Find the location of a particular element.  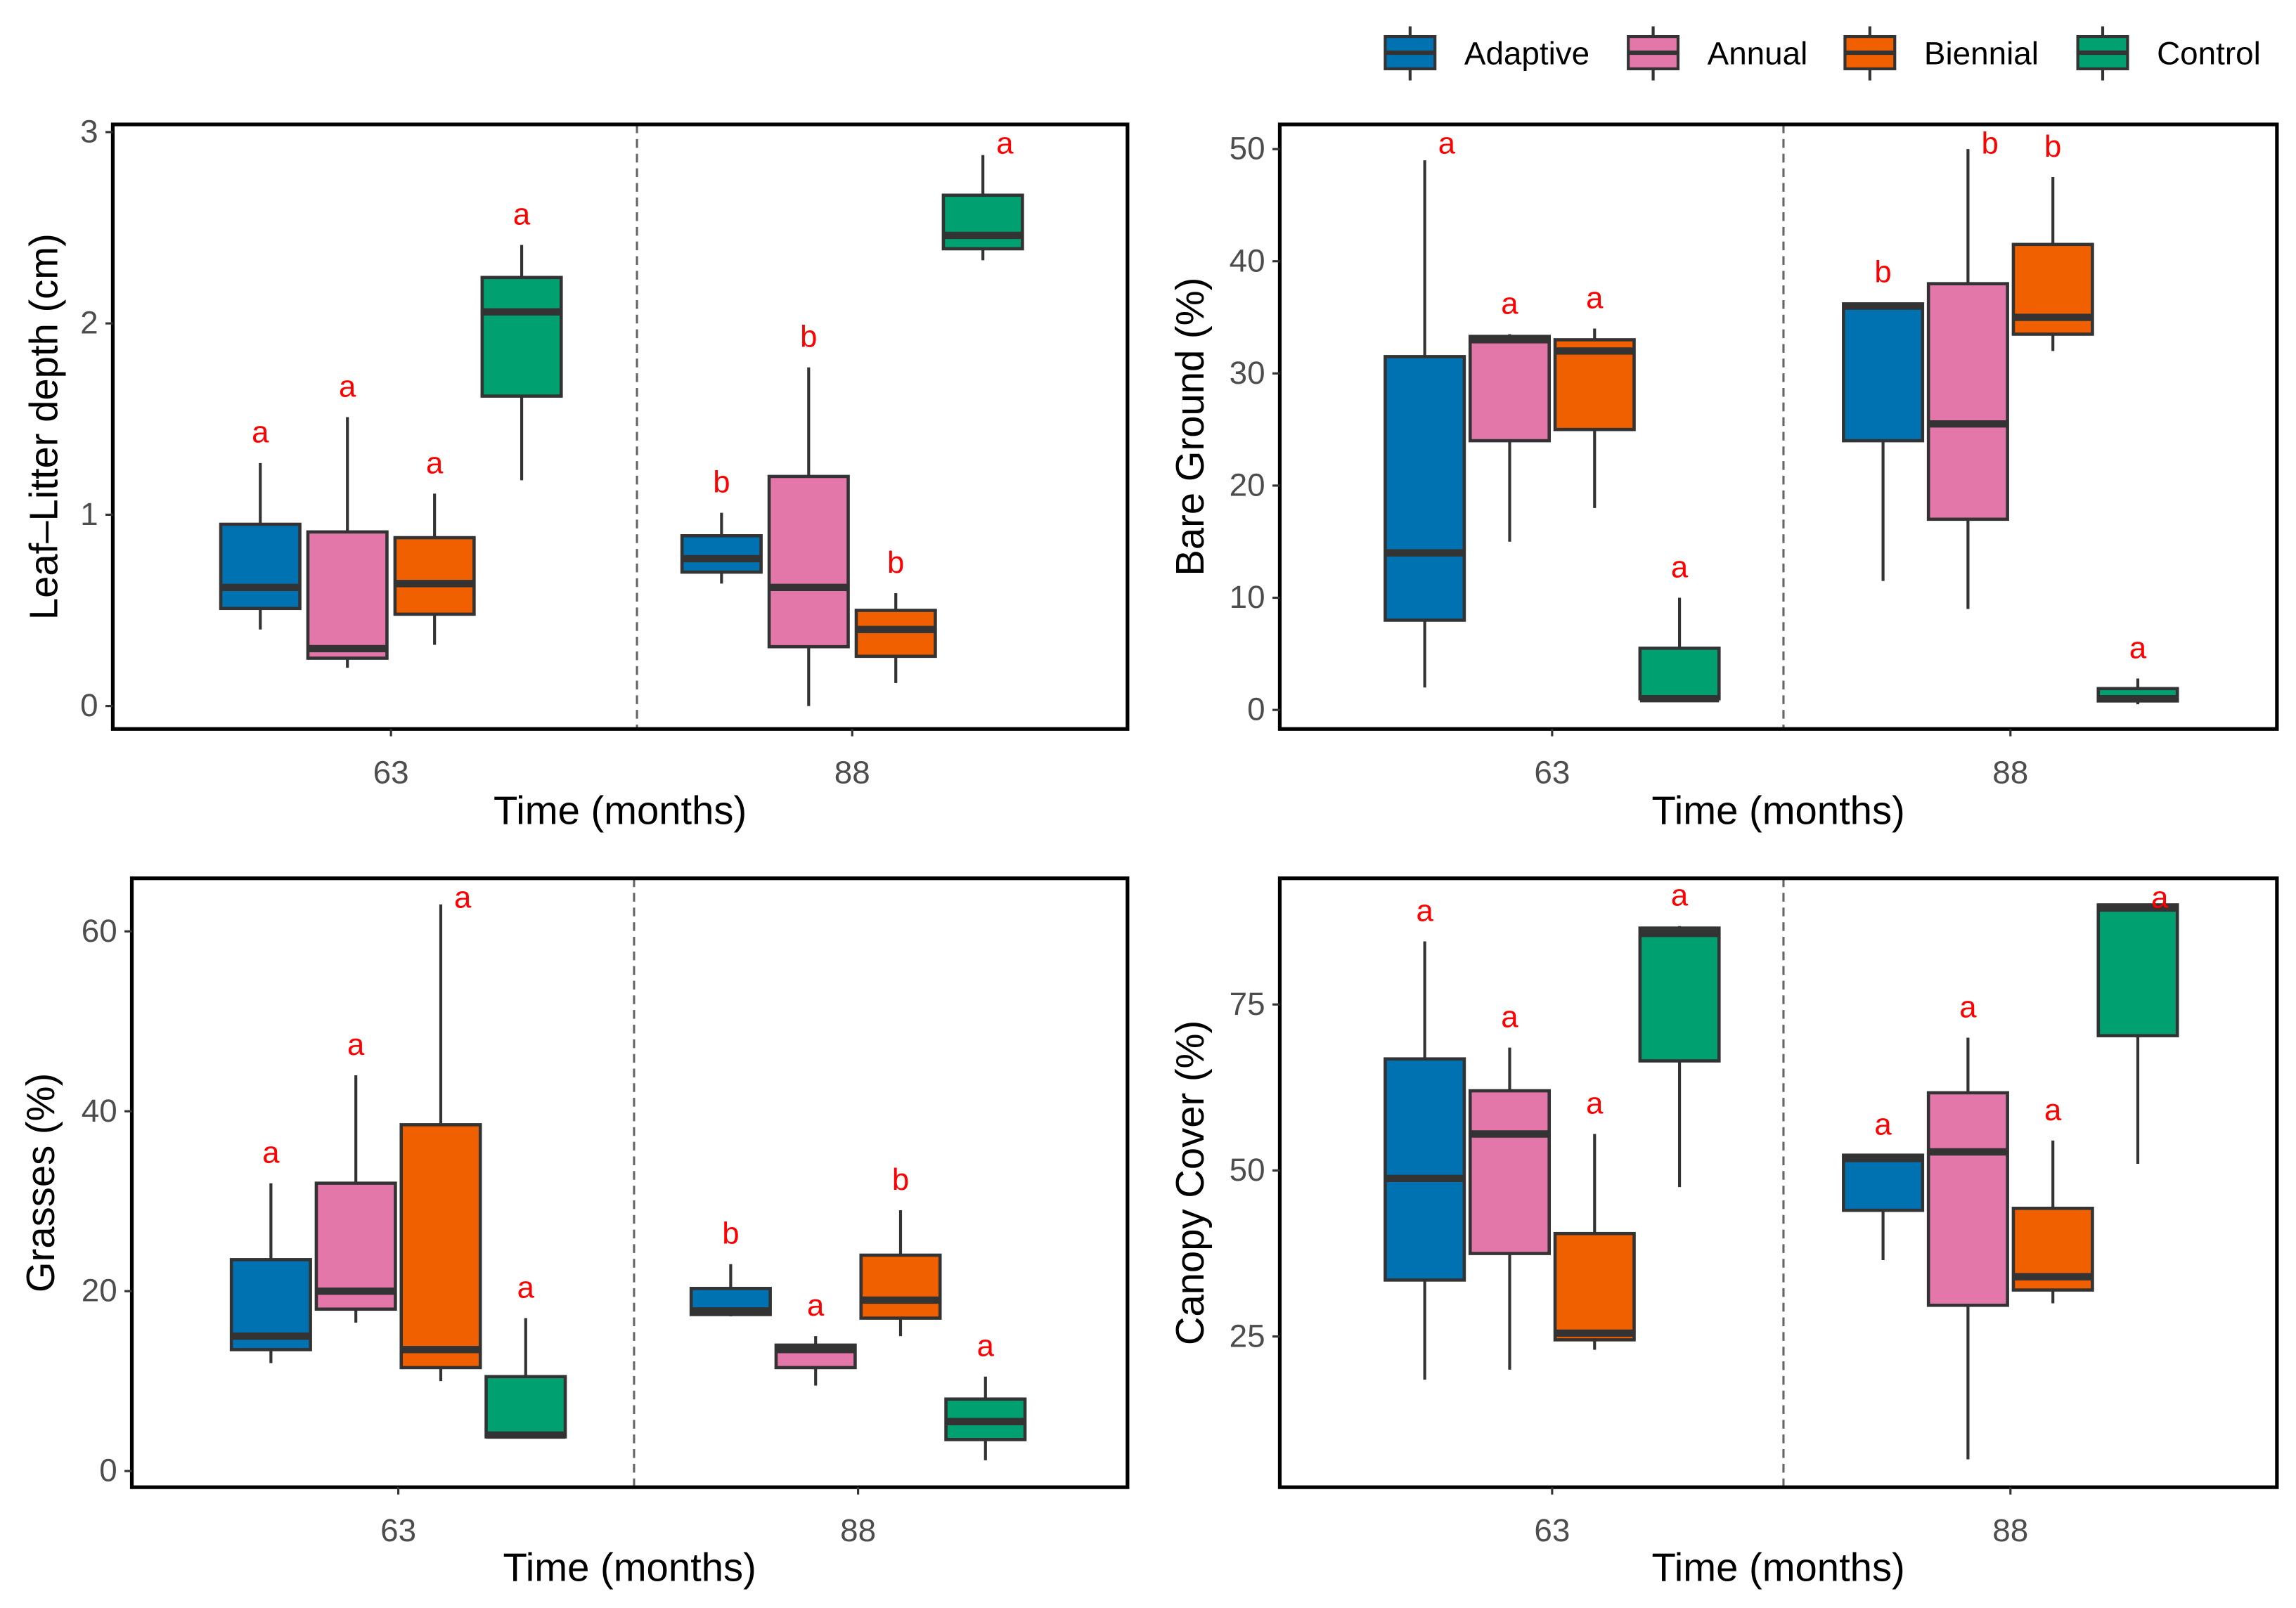

legend: Adaptive Annual Biennial Control is located at coordinates (1822, 53).